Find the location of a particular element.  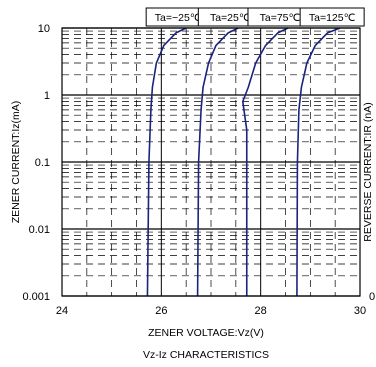

legend-label-4: Ta=125℃ is located at coordinates (332, 18).